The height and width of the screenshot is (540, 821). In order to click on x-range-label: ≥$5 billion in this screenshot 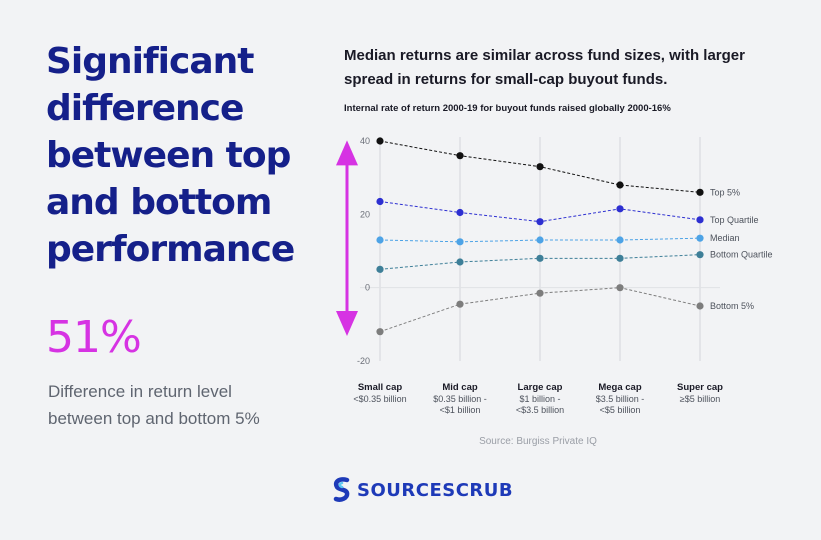, I will do `click(700, 399)`.